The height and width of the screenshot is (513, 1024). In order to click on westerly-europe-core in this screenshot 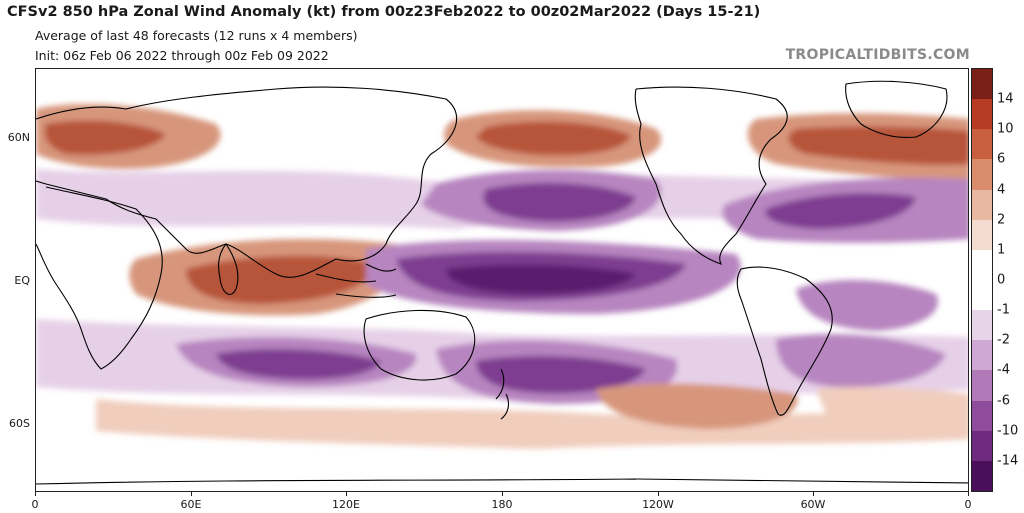, I will do `click(105, 137)`.